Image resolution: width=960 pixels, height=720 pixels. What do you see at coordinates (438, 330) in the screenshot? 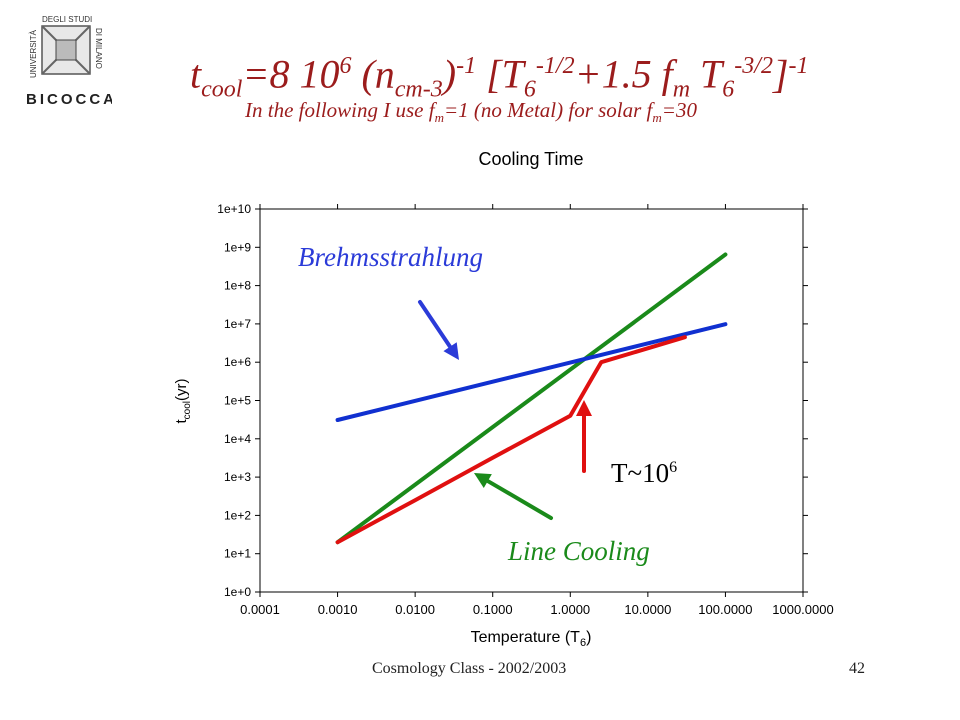
I see `brems-arrow` at bounding box center [438, 330].